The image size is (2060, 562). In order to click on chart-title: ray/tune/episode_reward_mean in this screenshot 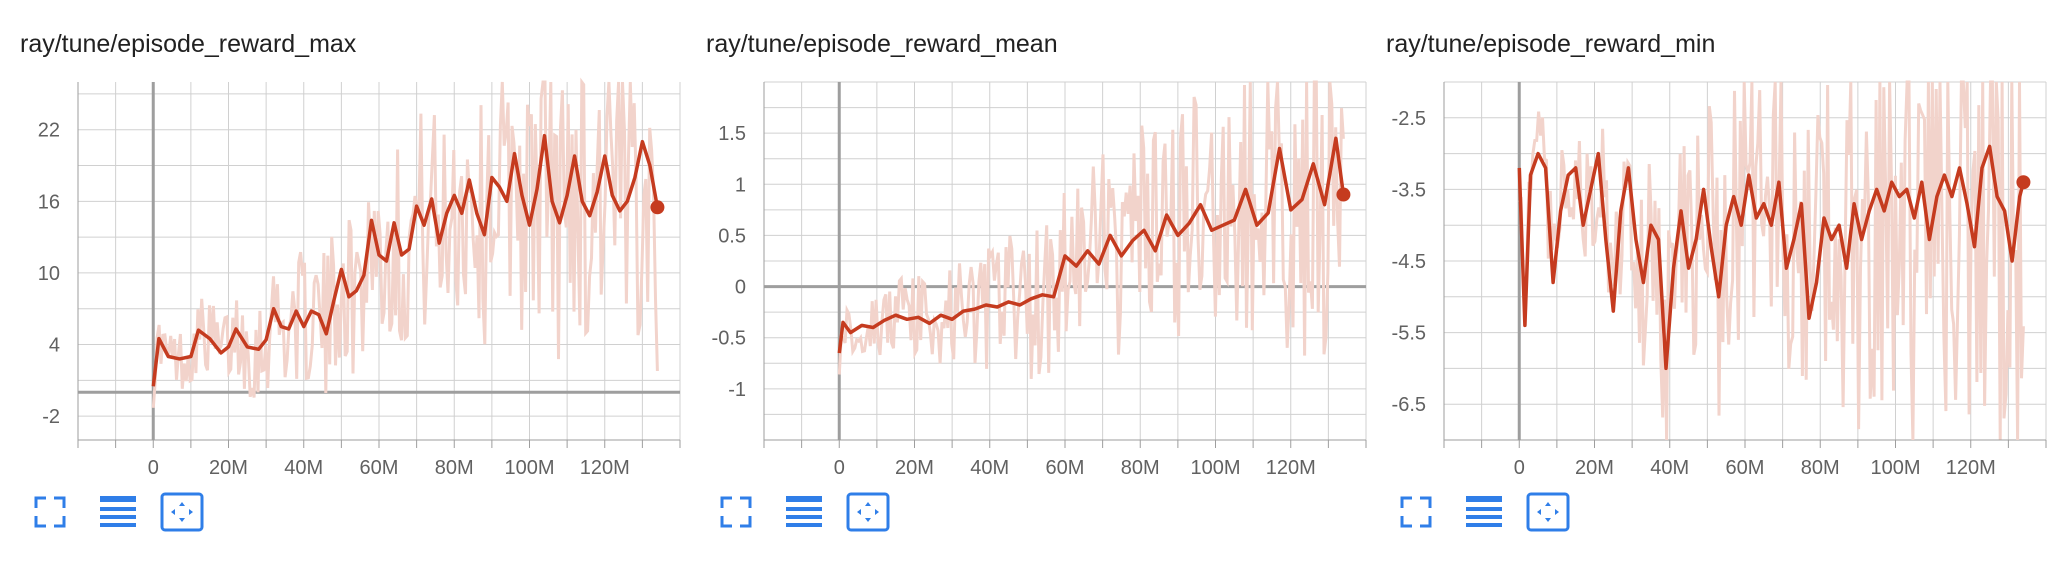, I will do `click(882, 44)`.